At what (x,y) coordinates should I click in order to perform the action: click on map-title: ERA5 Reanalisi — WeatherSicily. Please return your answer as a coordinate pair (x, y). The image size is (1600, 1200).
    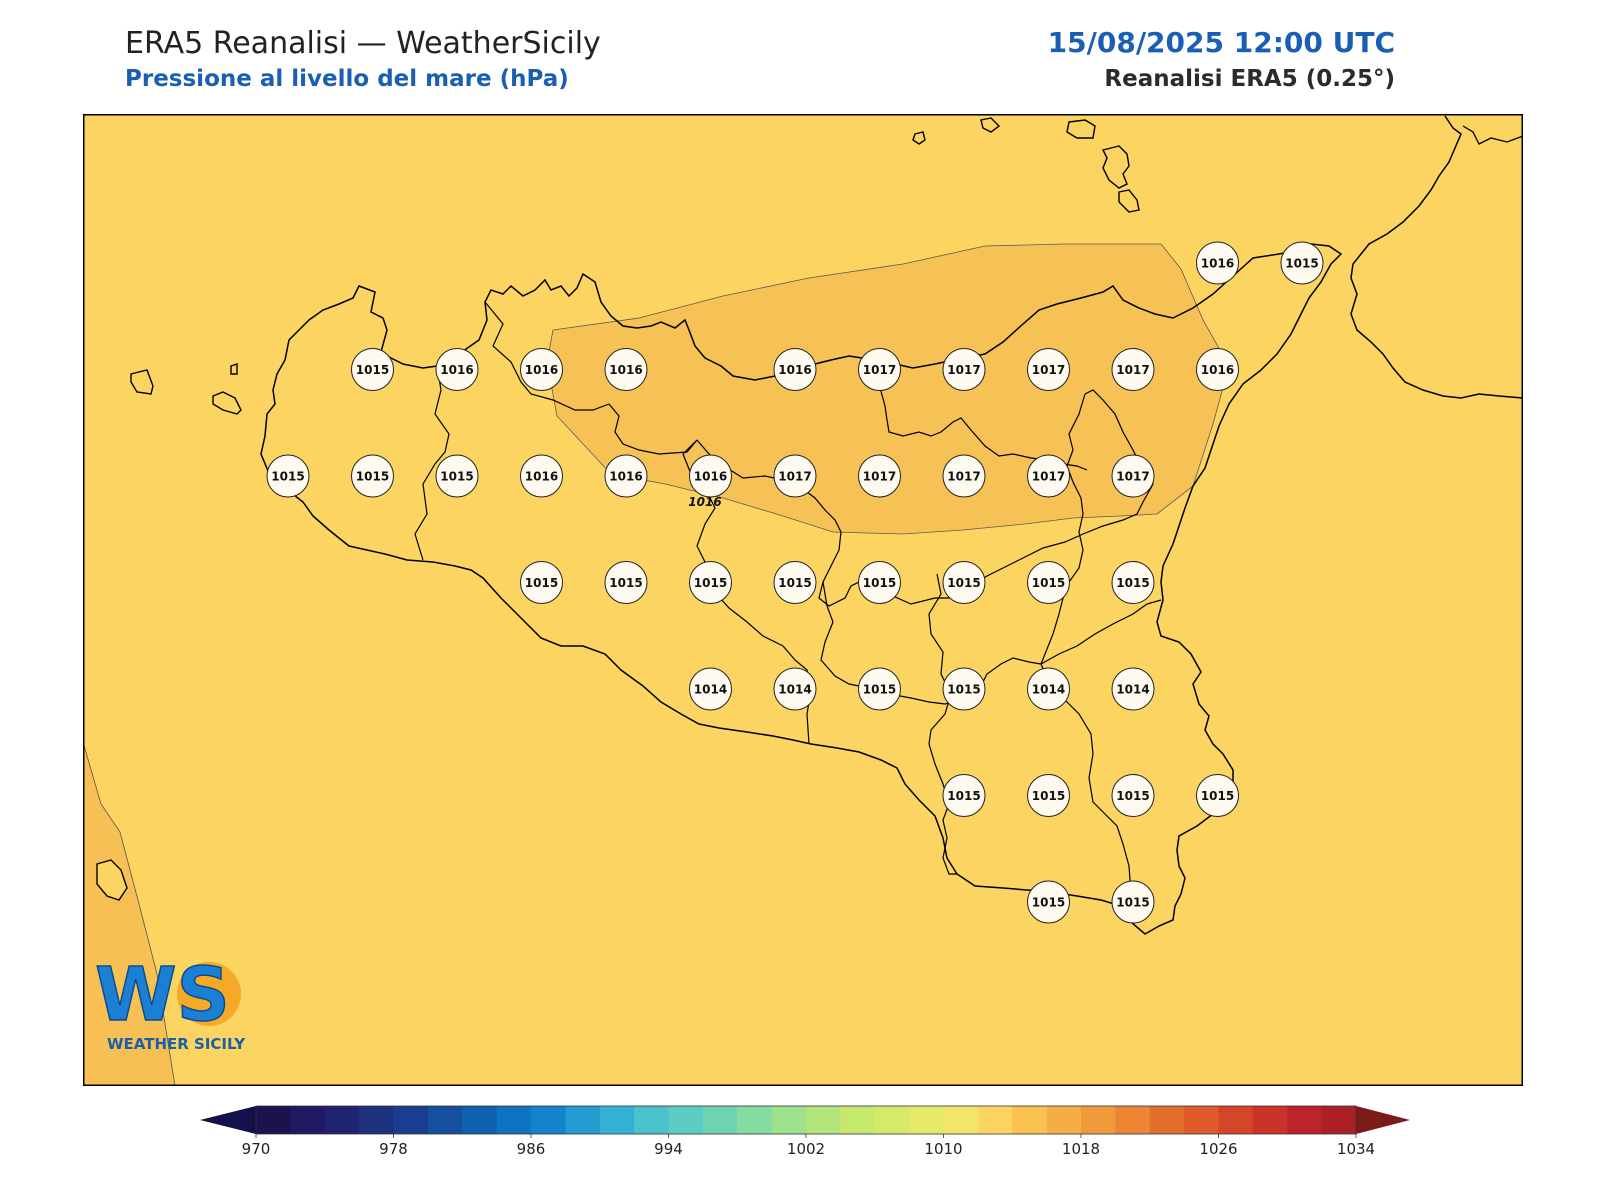
    Looking at the image, I should click on (363, 43).